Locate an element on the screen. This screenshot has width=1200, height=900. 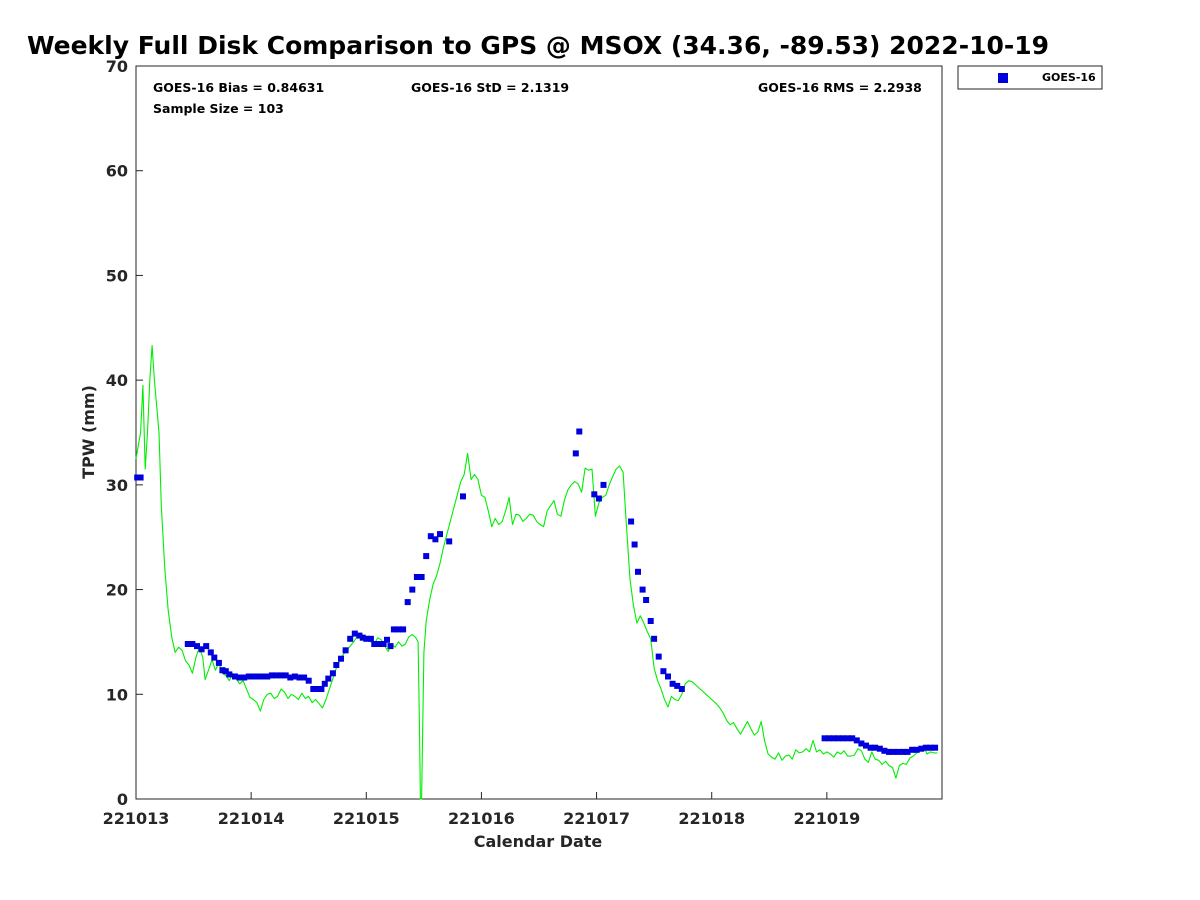
y-tick-label: 20 is located at coordinates (117, 590).